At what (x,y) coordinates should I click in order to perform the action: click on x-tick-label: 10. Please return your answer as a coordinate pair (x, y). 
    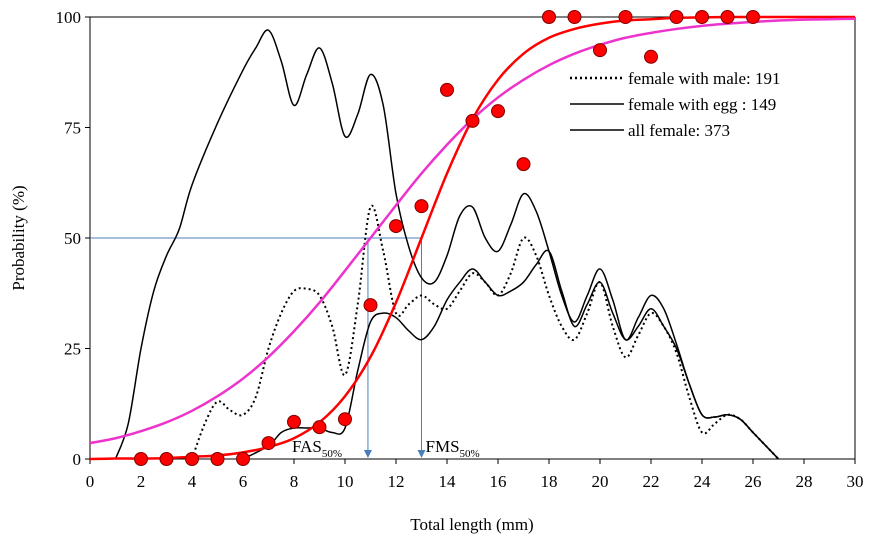
    Looking at the image, I should click on (345, 481).